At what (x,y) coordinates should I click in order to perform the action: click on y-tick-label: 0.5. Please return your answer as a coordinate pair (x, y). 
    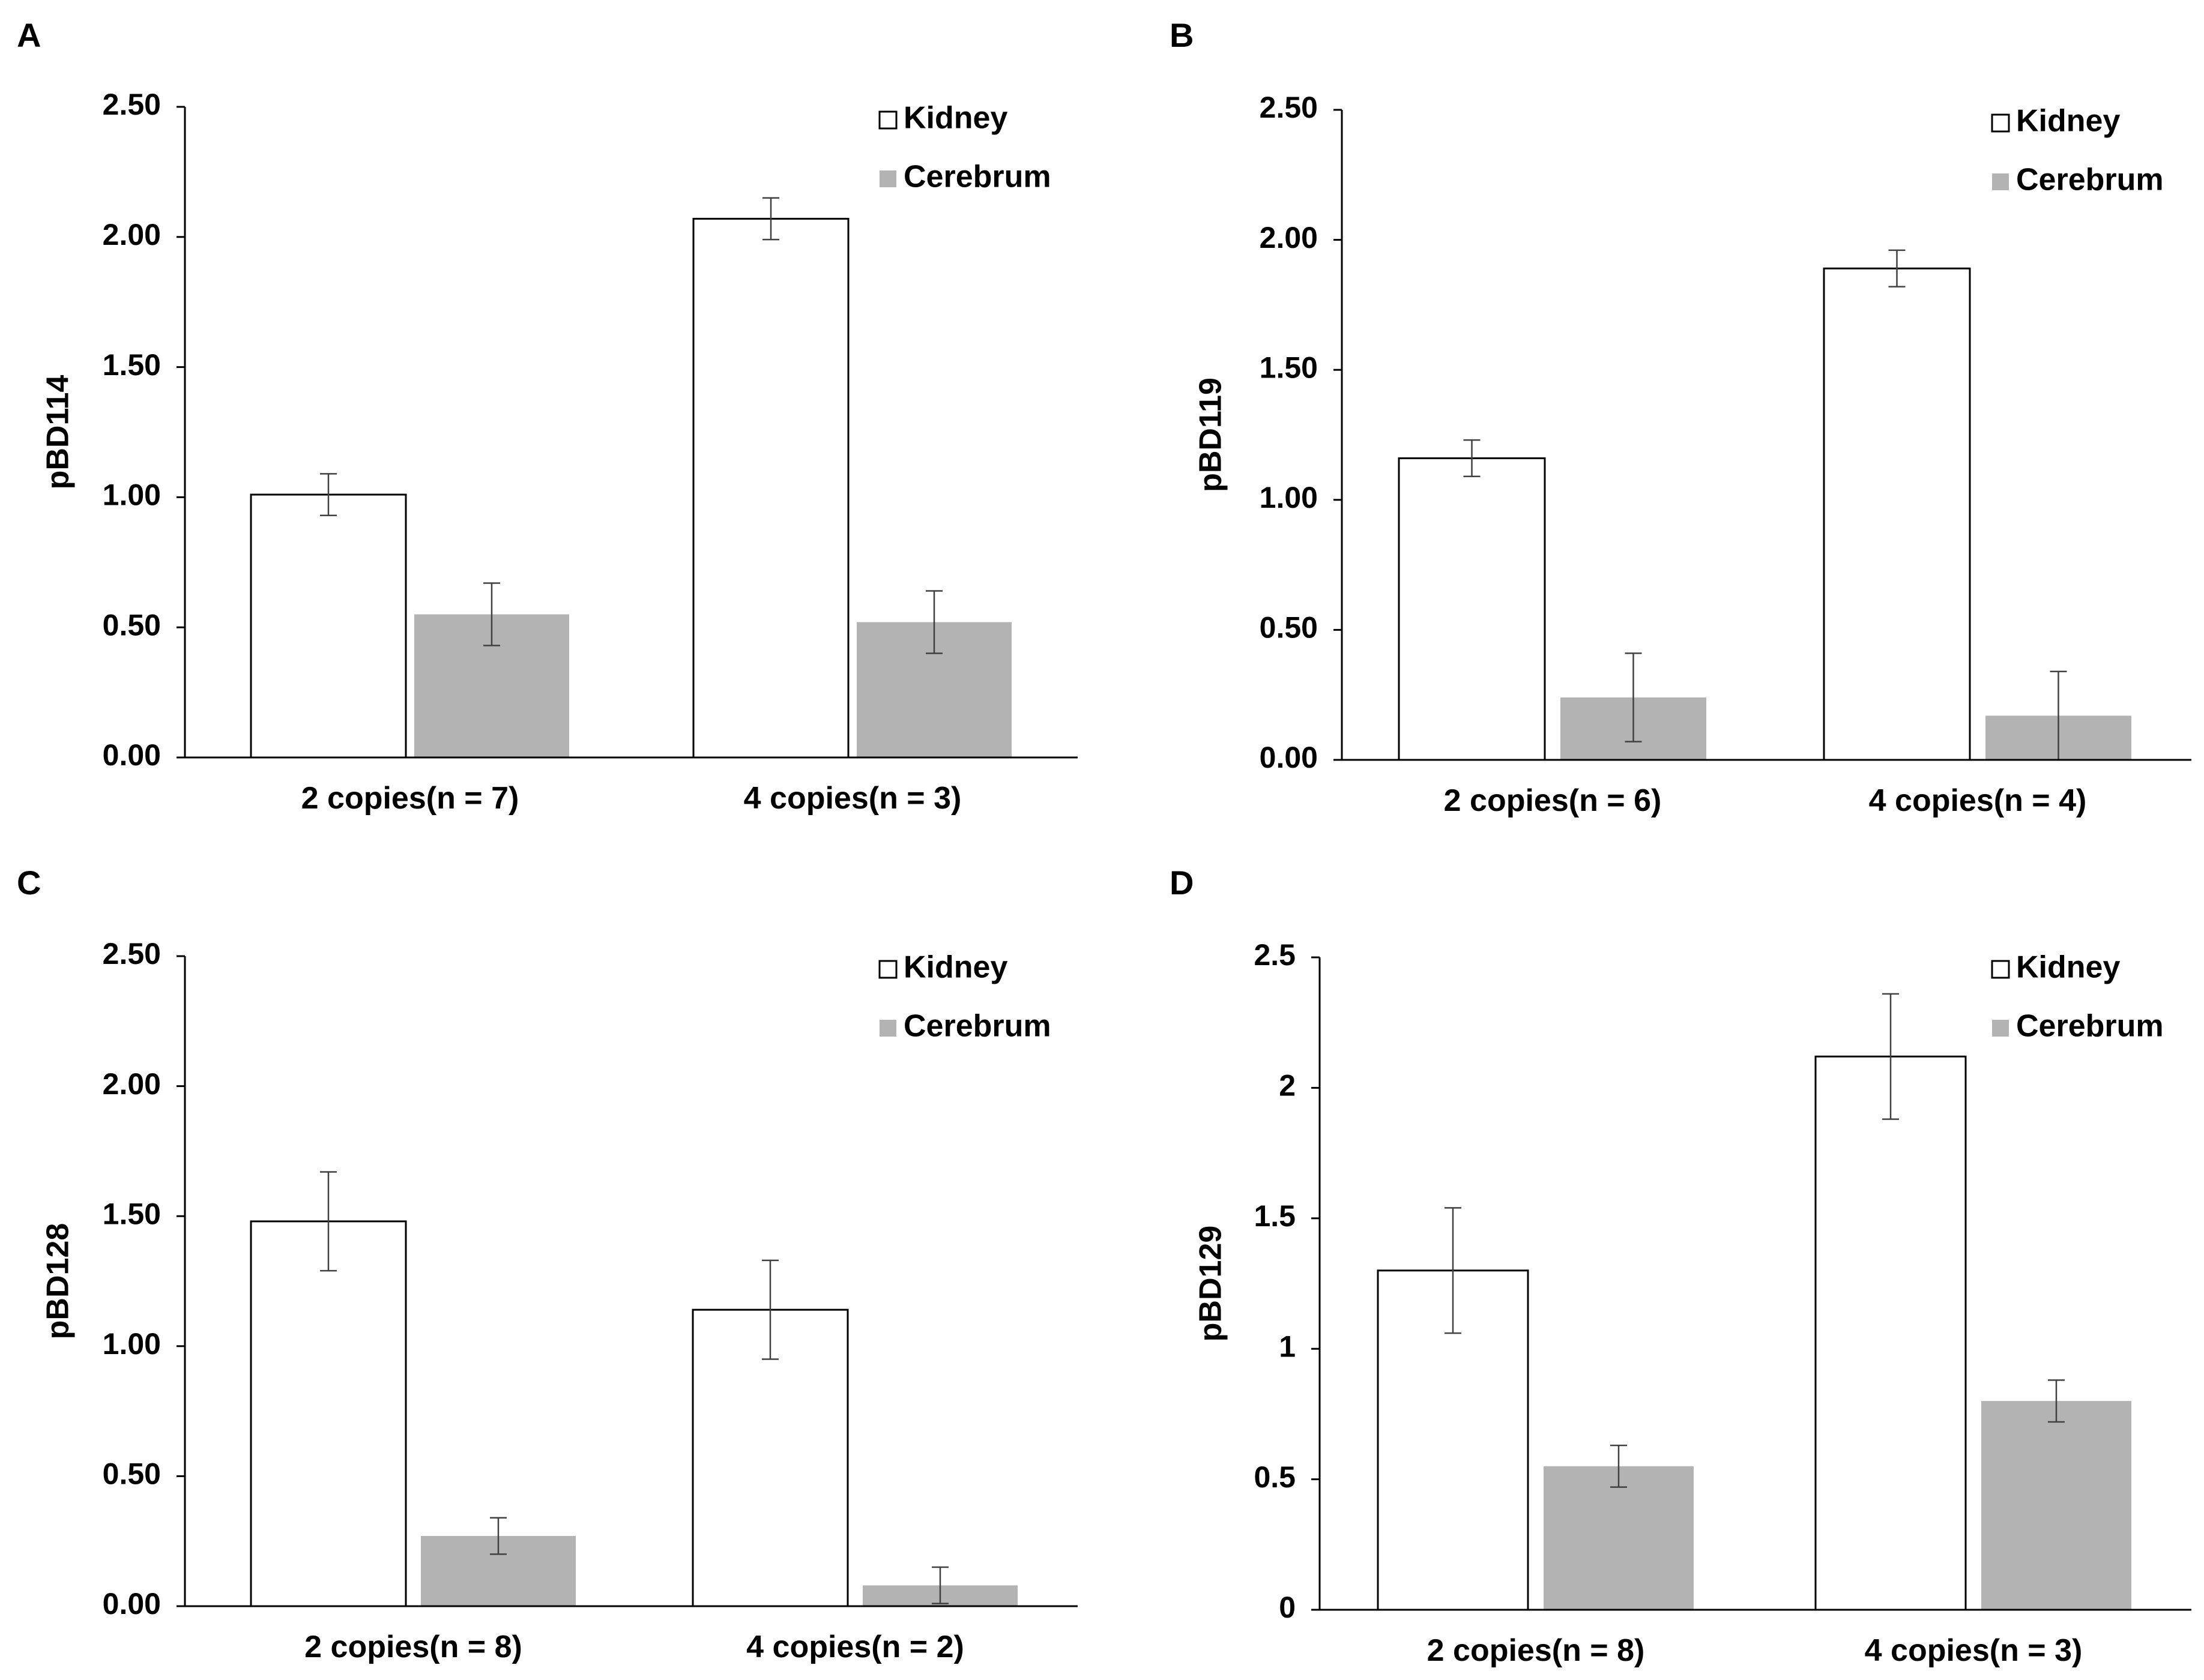
    Looking at the image, I should click on (1275, 1477).